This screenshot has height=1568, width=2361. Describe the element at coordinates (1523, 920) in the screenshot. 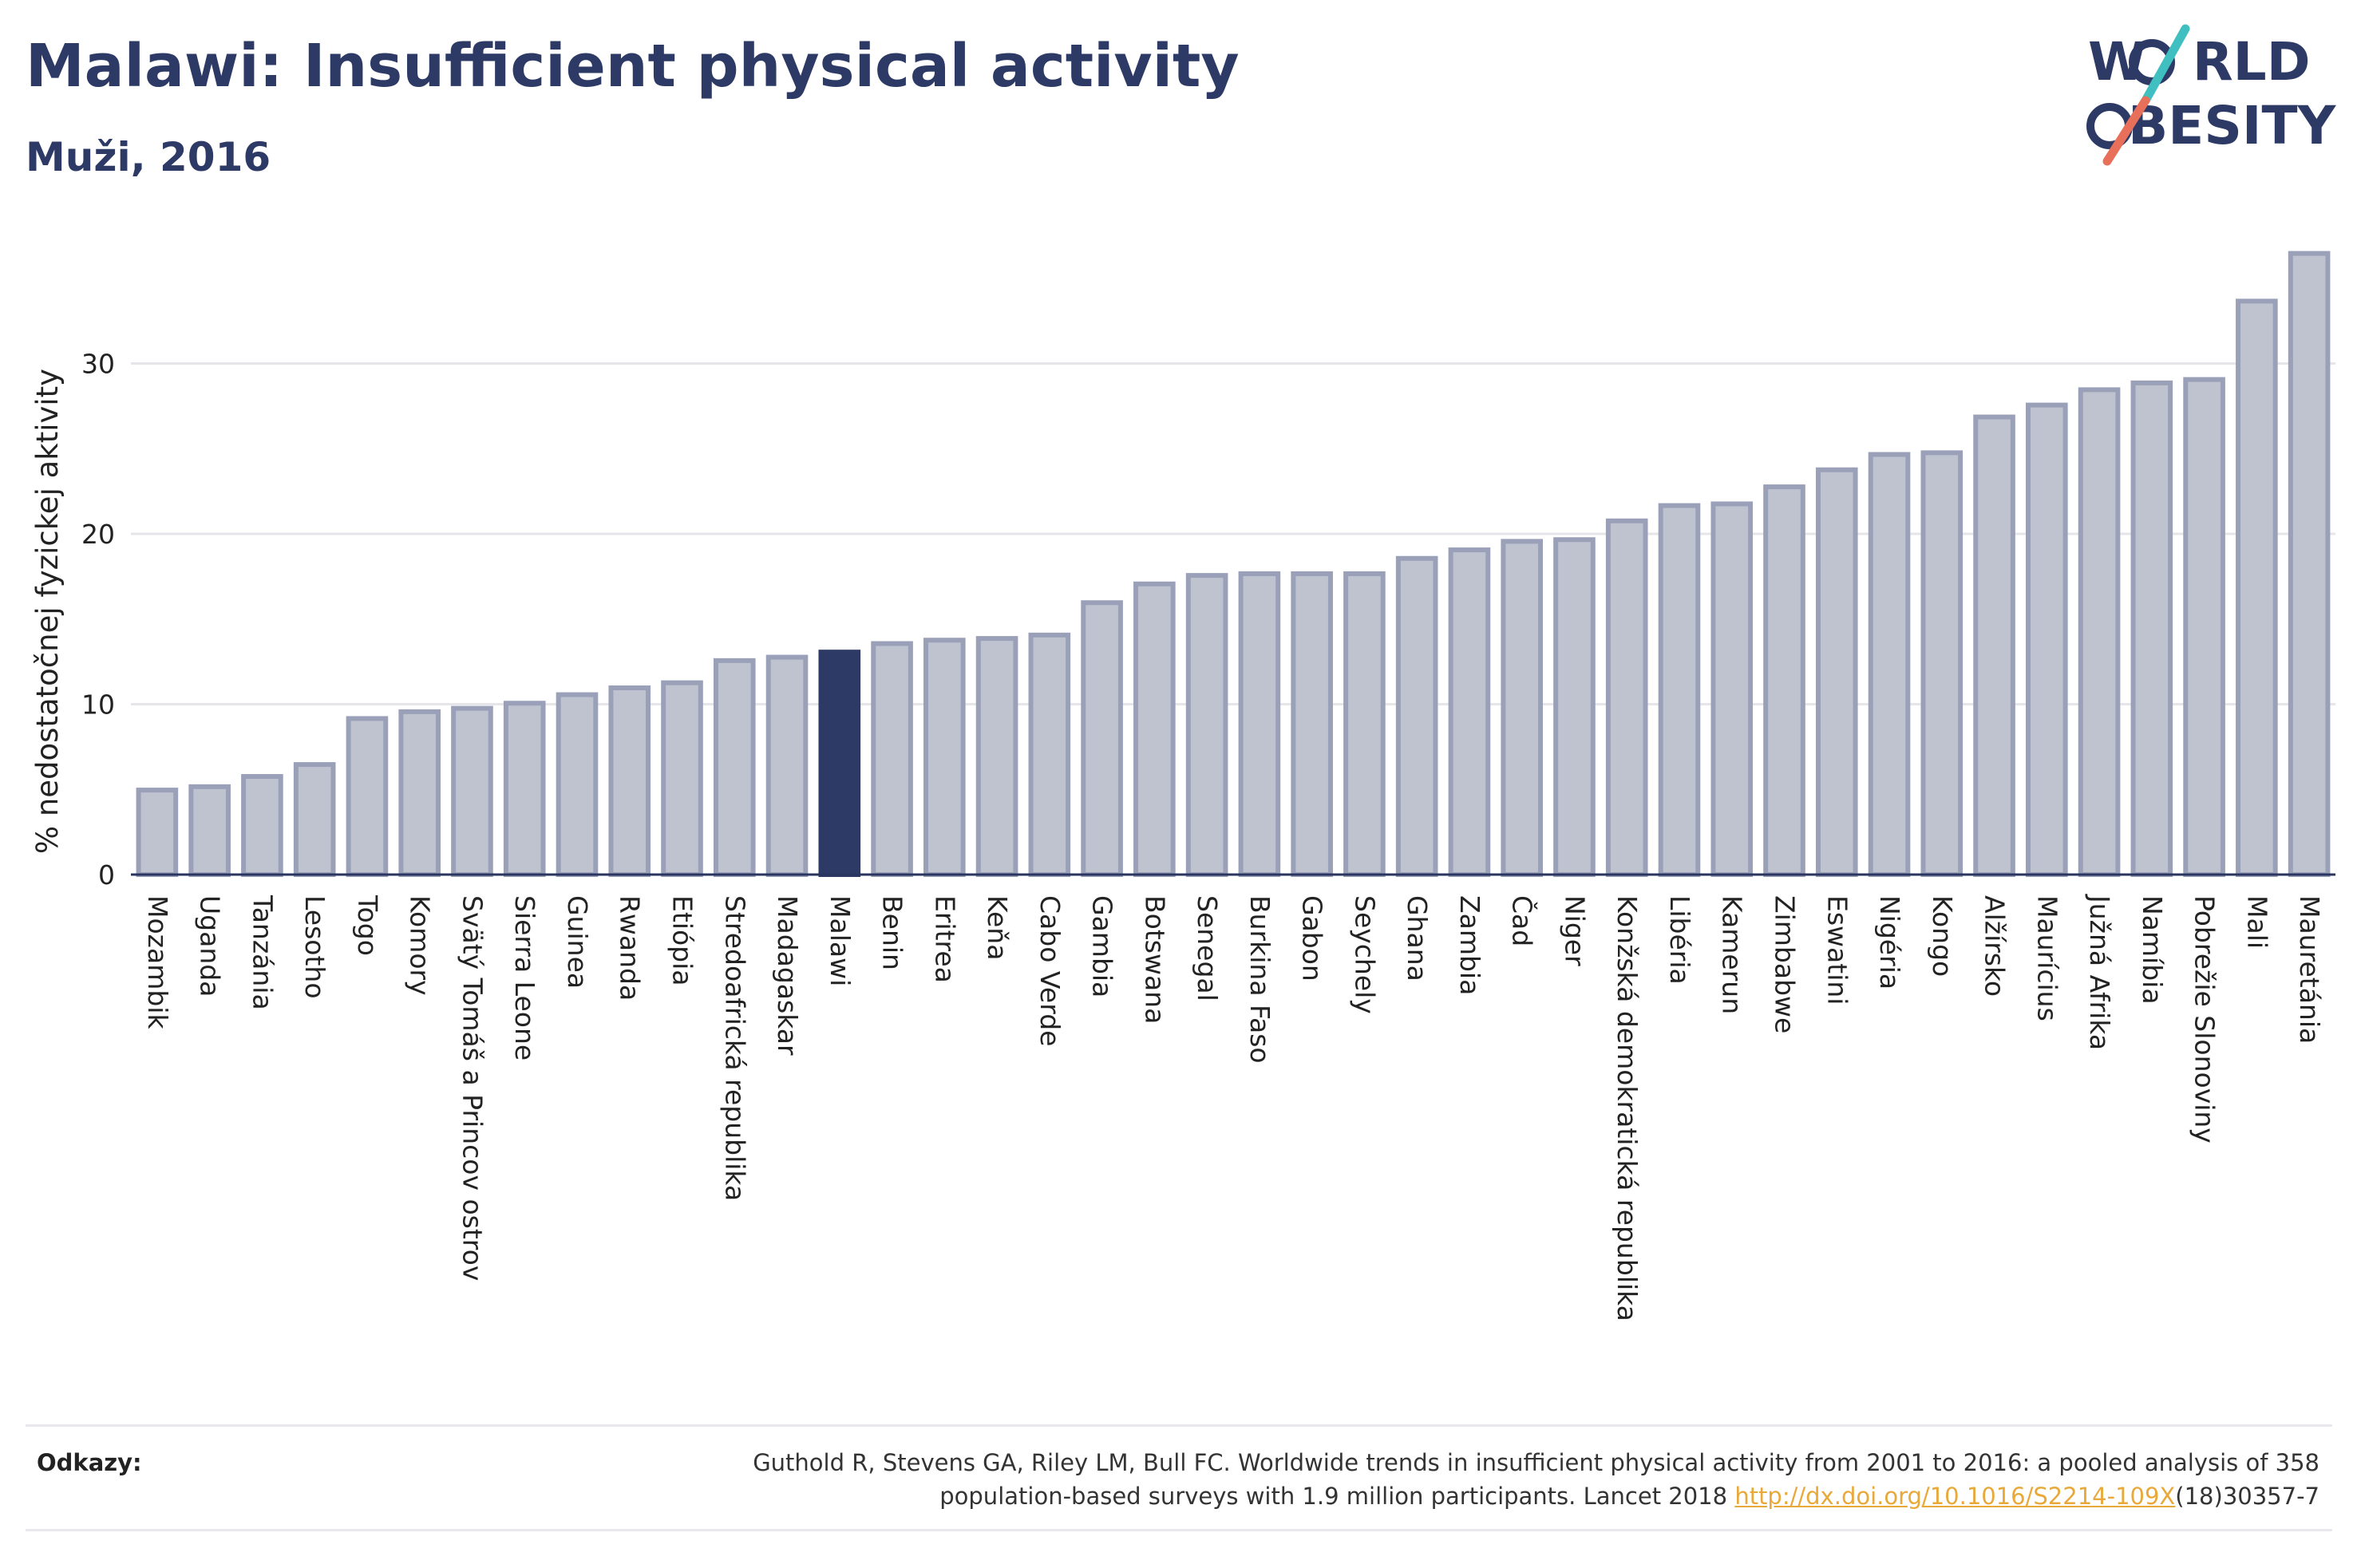

I see `x-tick-label: Čad` at that location.